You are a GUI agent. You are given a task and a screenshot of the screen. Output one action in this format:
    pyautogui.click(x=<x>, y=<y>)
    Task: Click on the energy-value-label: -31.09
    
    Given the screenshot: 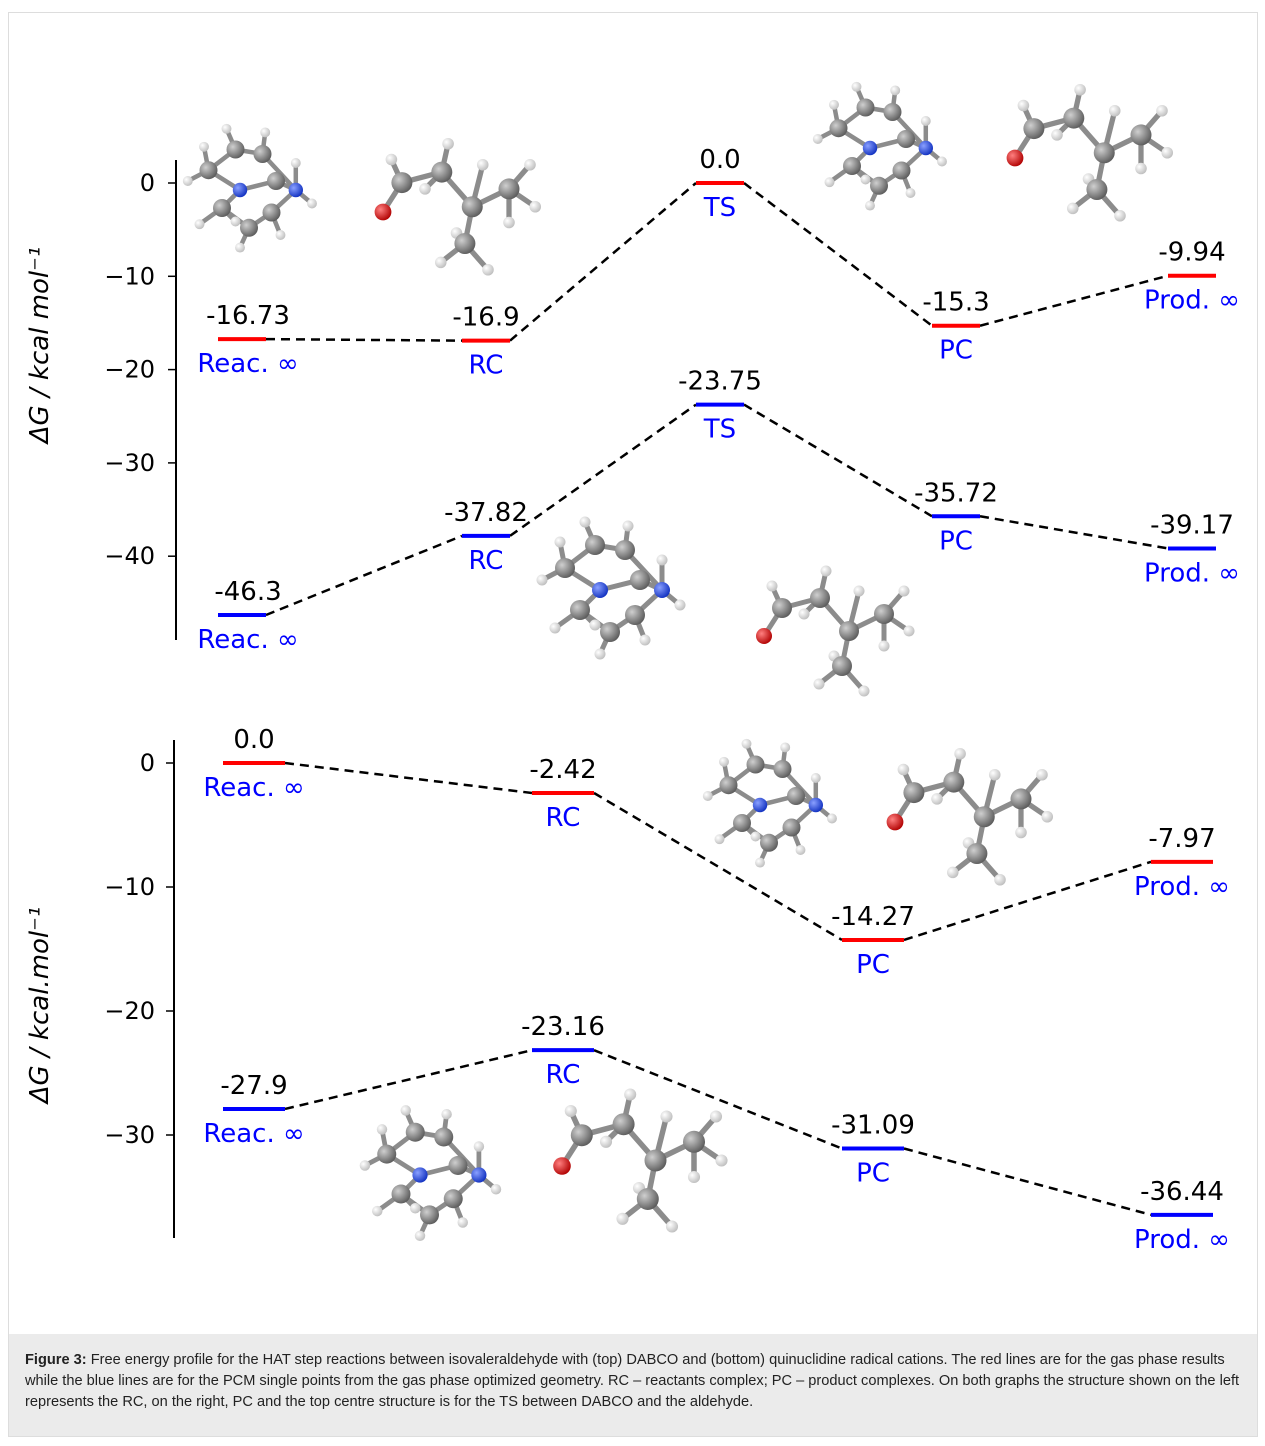 What is the action you would take?
    pyautogui.click(x=873, y=1126)
    